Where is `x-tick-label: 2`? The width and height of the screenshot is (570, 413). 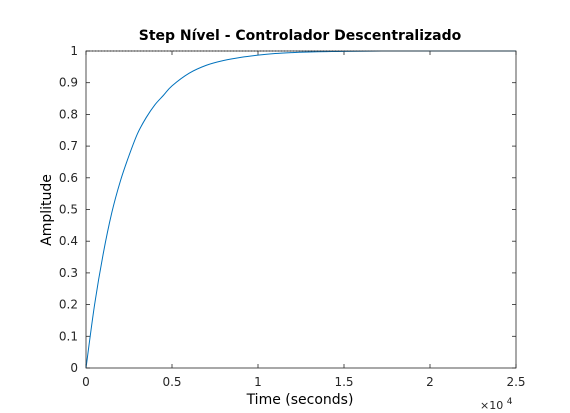 x-tick-label: 2 is located at coordinates (430, 382).